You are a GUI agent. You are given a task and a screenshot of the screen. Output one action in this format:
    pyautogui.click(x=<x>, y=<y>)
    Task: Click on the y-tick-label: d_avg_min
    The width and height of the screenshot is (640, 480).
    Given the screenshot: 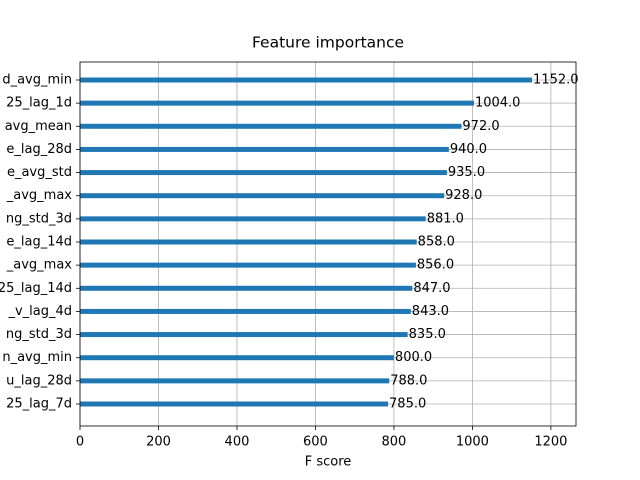 What is the action you would take?
    pyautogui.click(x=37, y=80)
    